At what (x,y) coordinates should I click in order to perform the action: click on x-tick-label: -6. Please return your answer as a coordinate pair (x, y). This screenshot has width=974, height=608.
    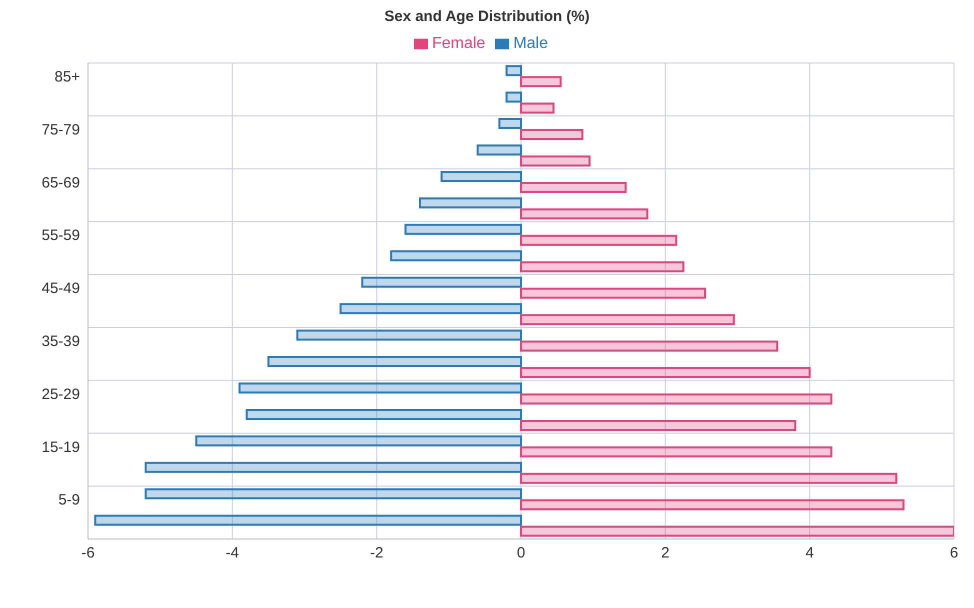
    Looking at the image, I should click on (88, 553).